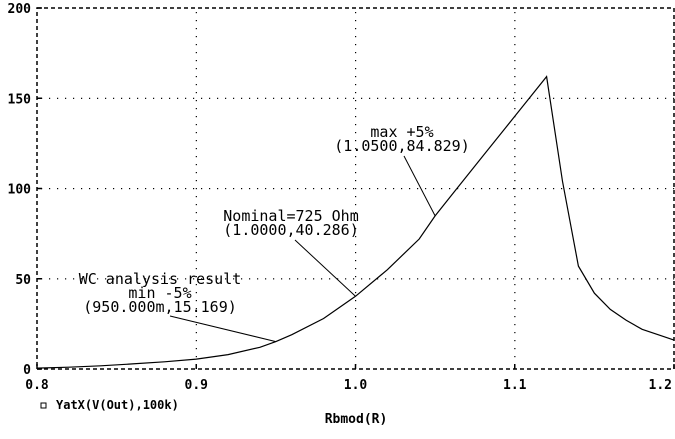 The width and height of the screenshot is (675, 439). What do you see at coordinates (160, 279) in the screenshot?
I see `annotation-text: WC analysis result` at bounding box center [160, 279].